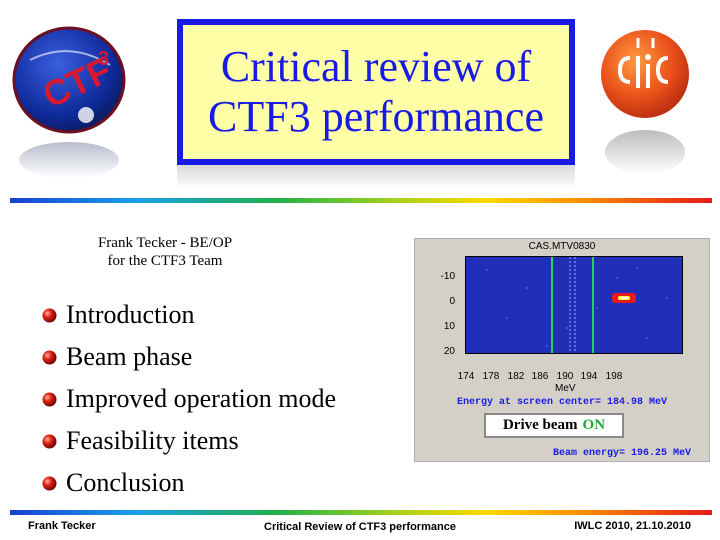 This screenshot has height=540, width=720. What do you see at coordinates (125, 482) in the screenshot?
I see `agenda-item-label: Conclusion` at bounding box center [125, 482].